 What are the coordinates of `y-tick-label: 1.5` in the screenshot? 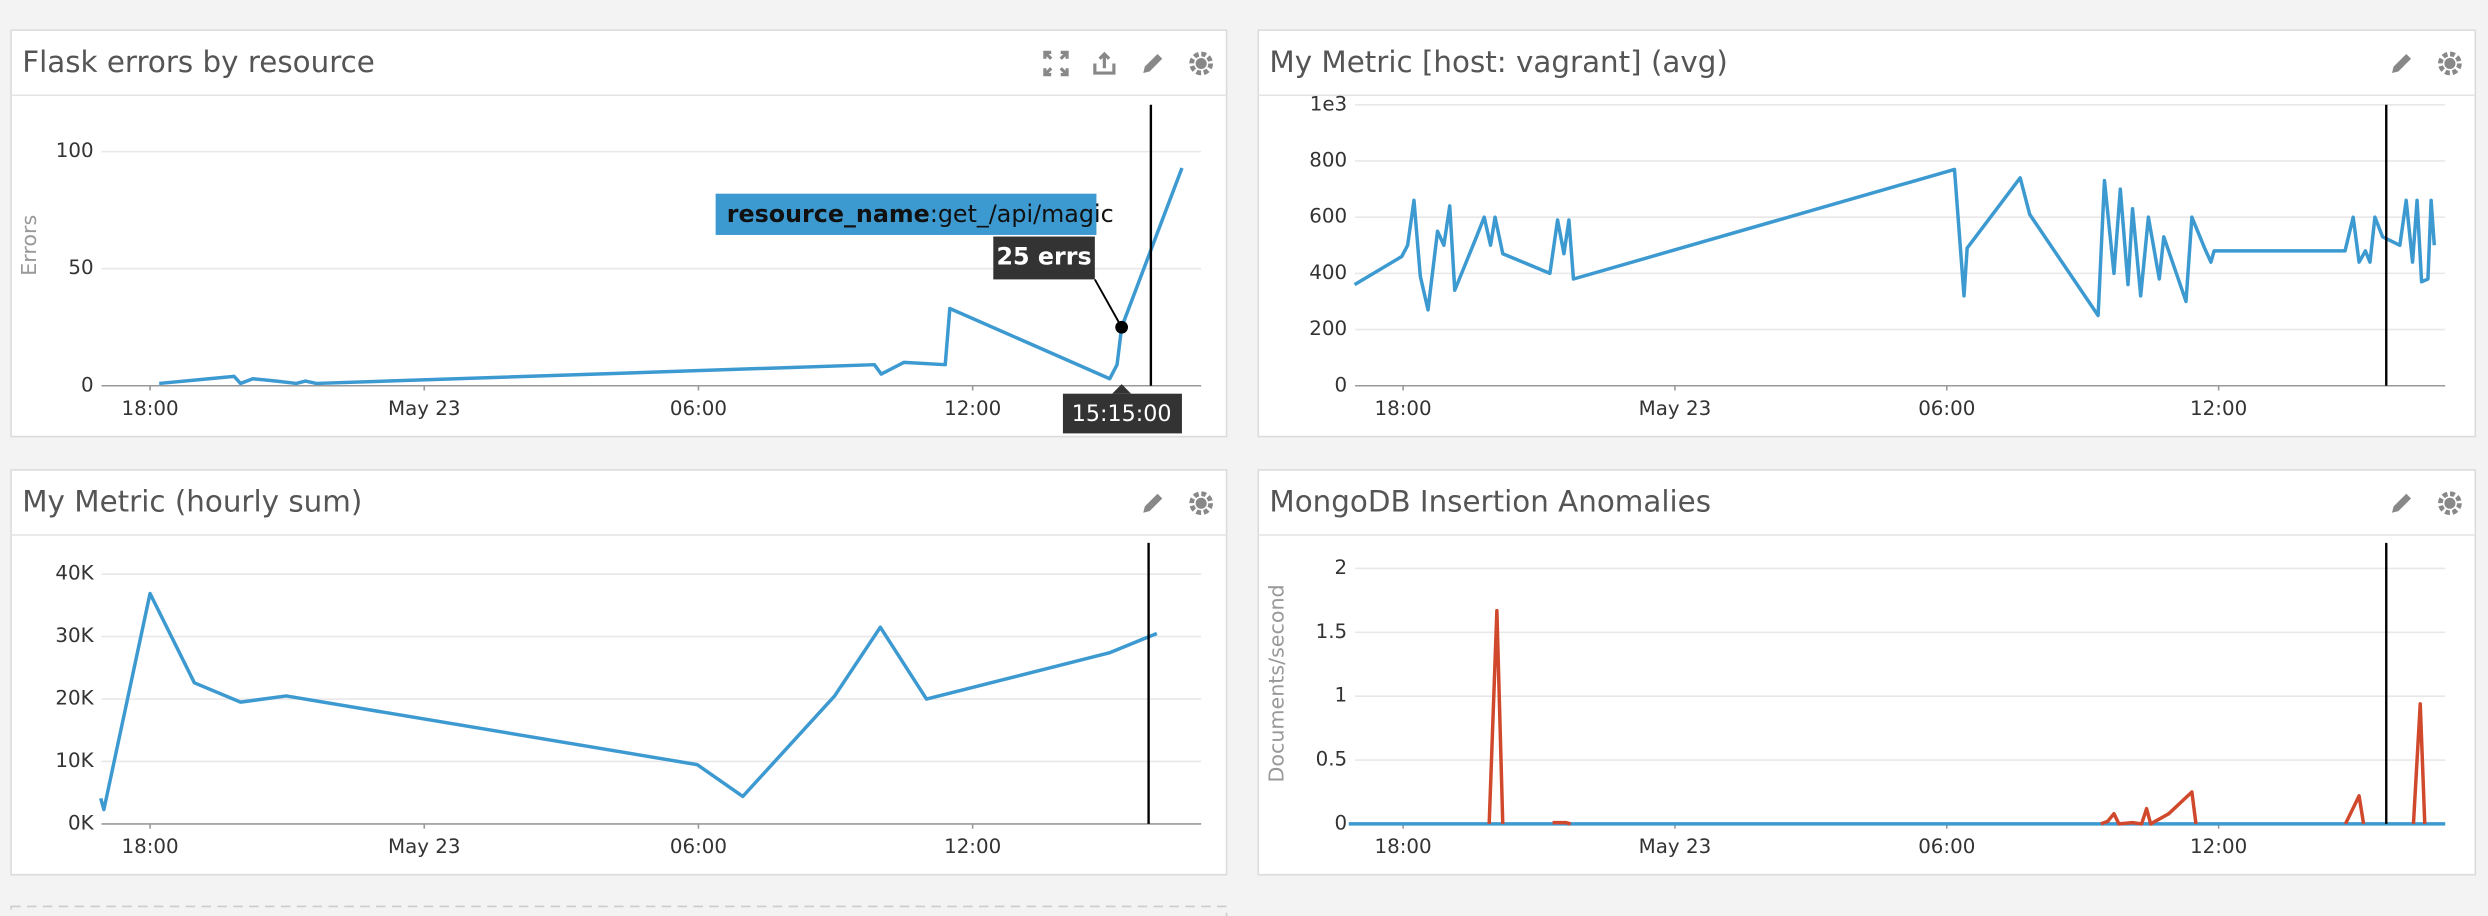 It's located at (1332, 631).